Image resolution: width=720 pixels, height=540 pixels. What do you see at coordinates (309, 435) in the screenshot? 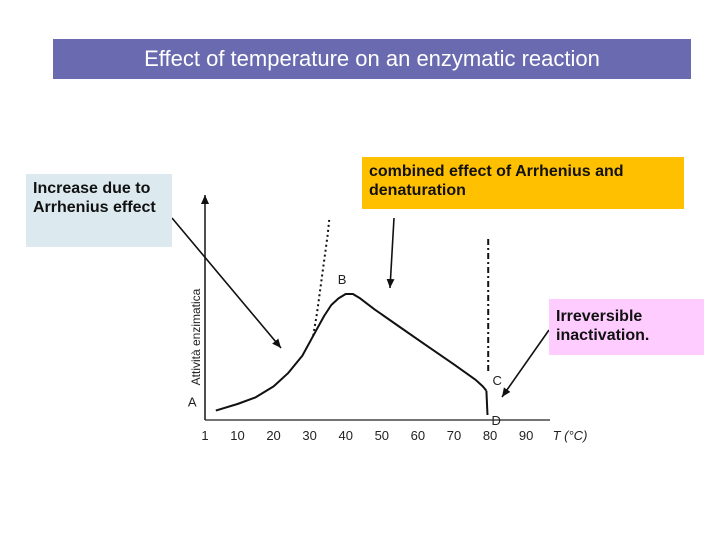
I see `x-tick-label: 30` at bounding box center [309, 435].